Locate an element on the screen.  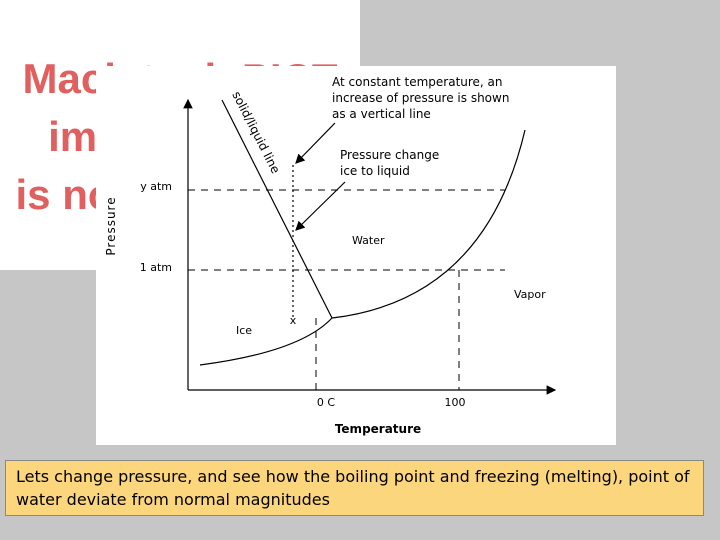
point-marker: x is located at coordinates (293, 320).